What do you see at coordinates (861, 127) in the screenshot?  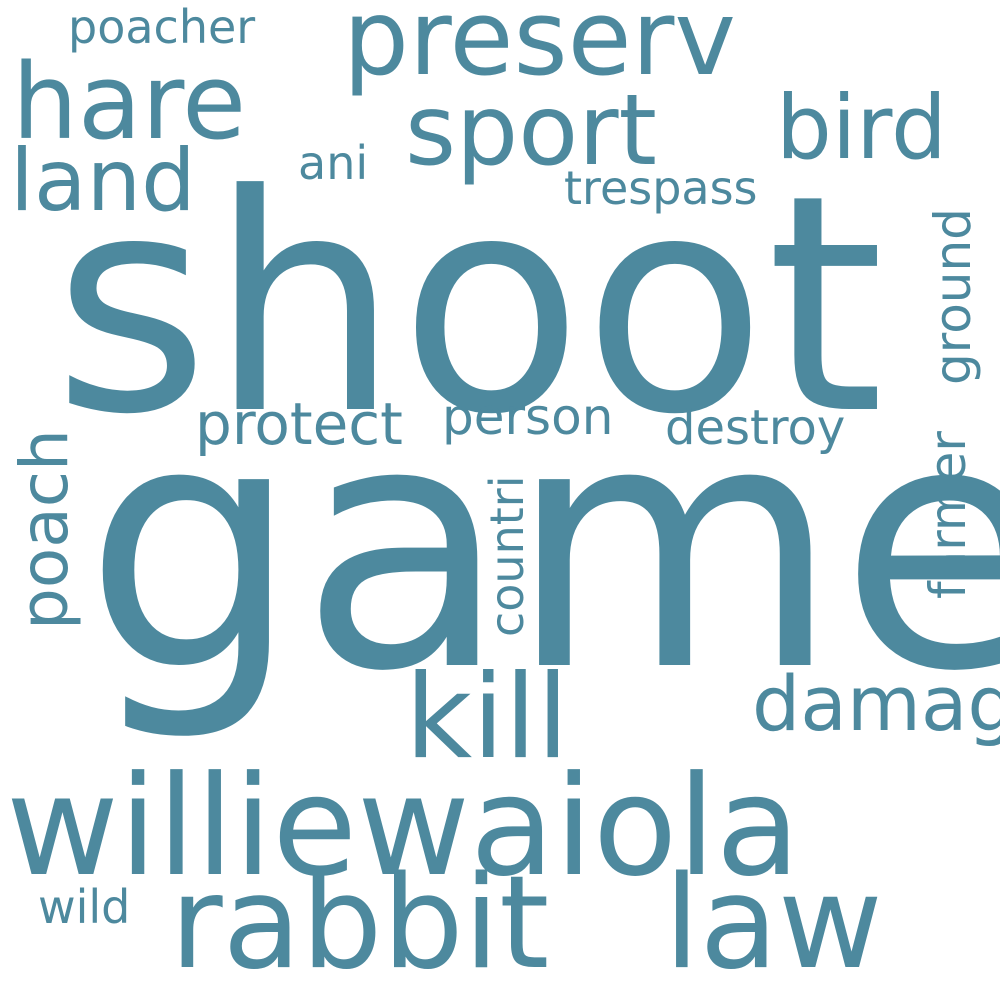 I see `word-bird: bird` at bounding box center [861, 127].